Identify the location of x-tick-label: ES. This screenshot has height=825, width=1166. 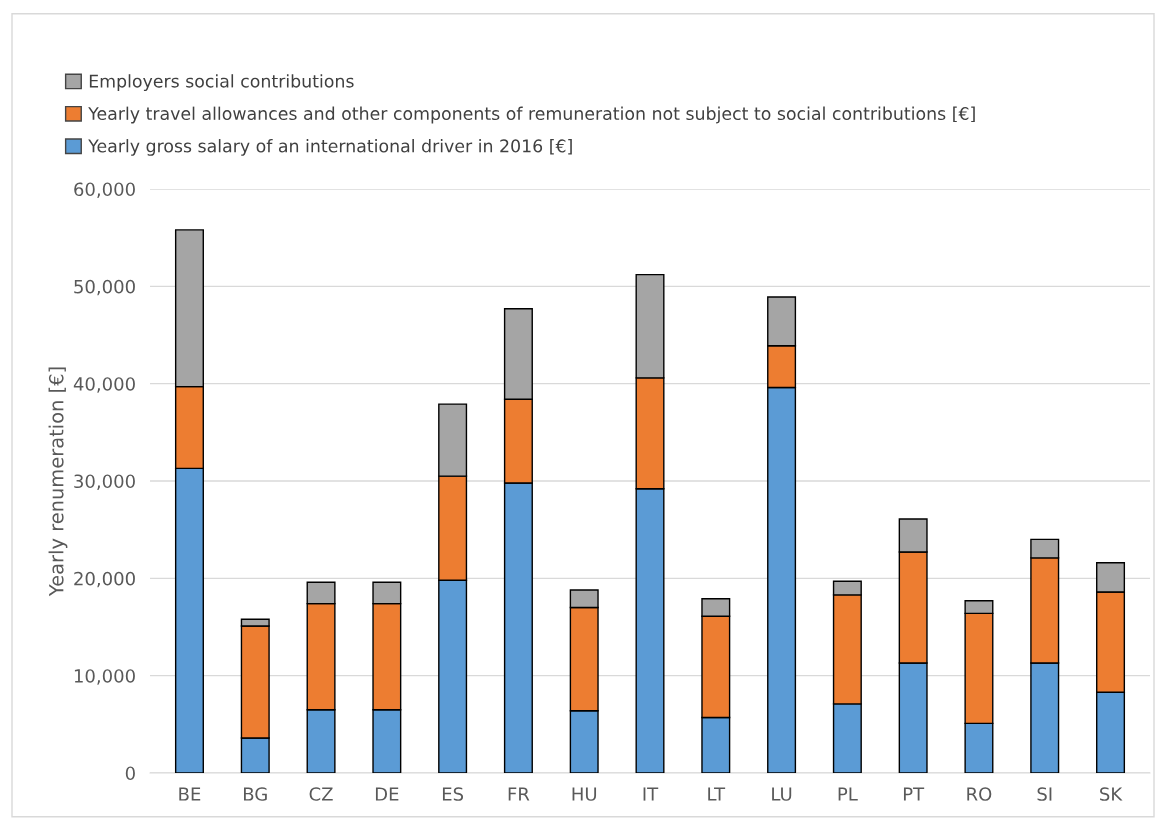
(453, 794).